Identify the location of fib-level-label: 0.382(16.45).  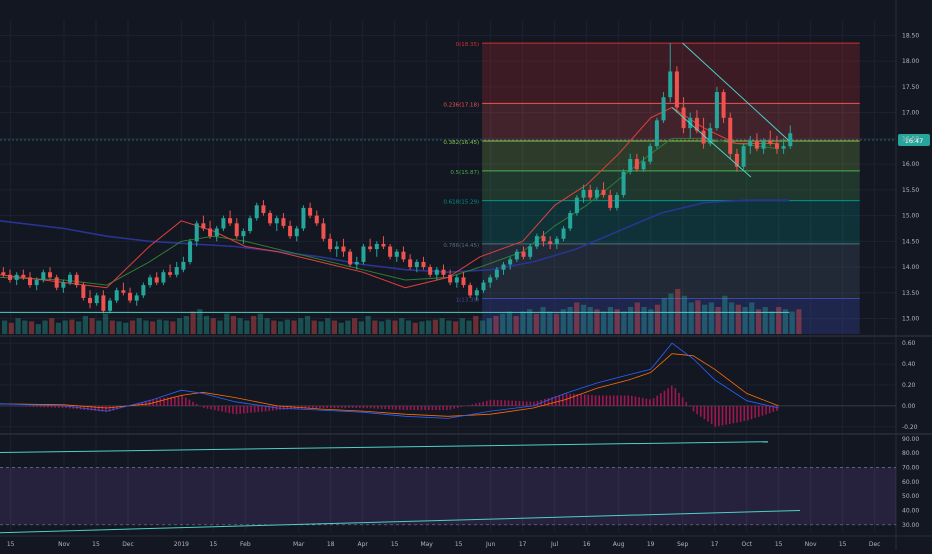
(461, 143).